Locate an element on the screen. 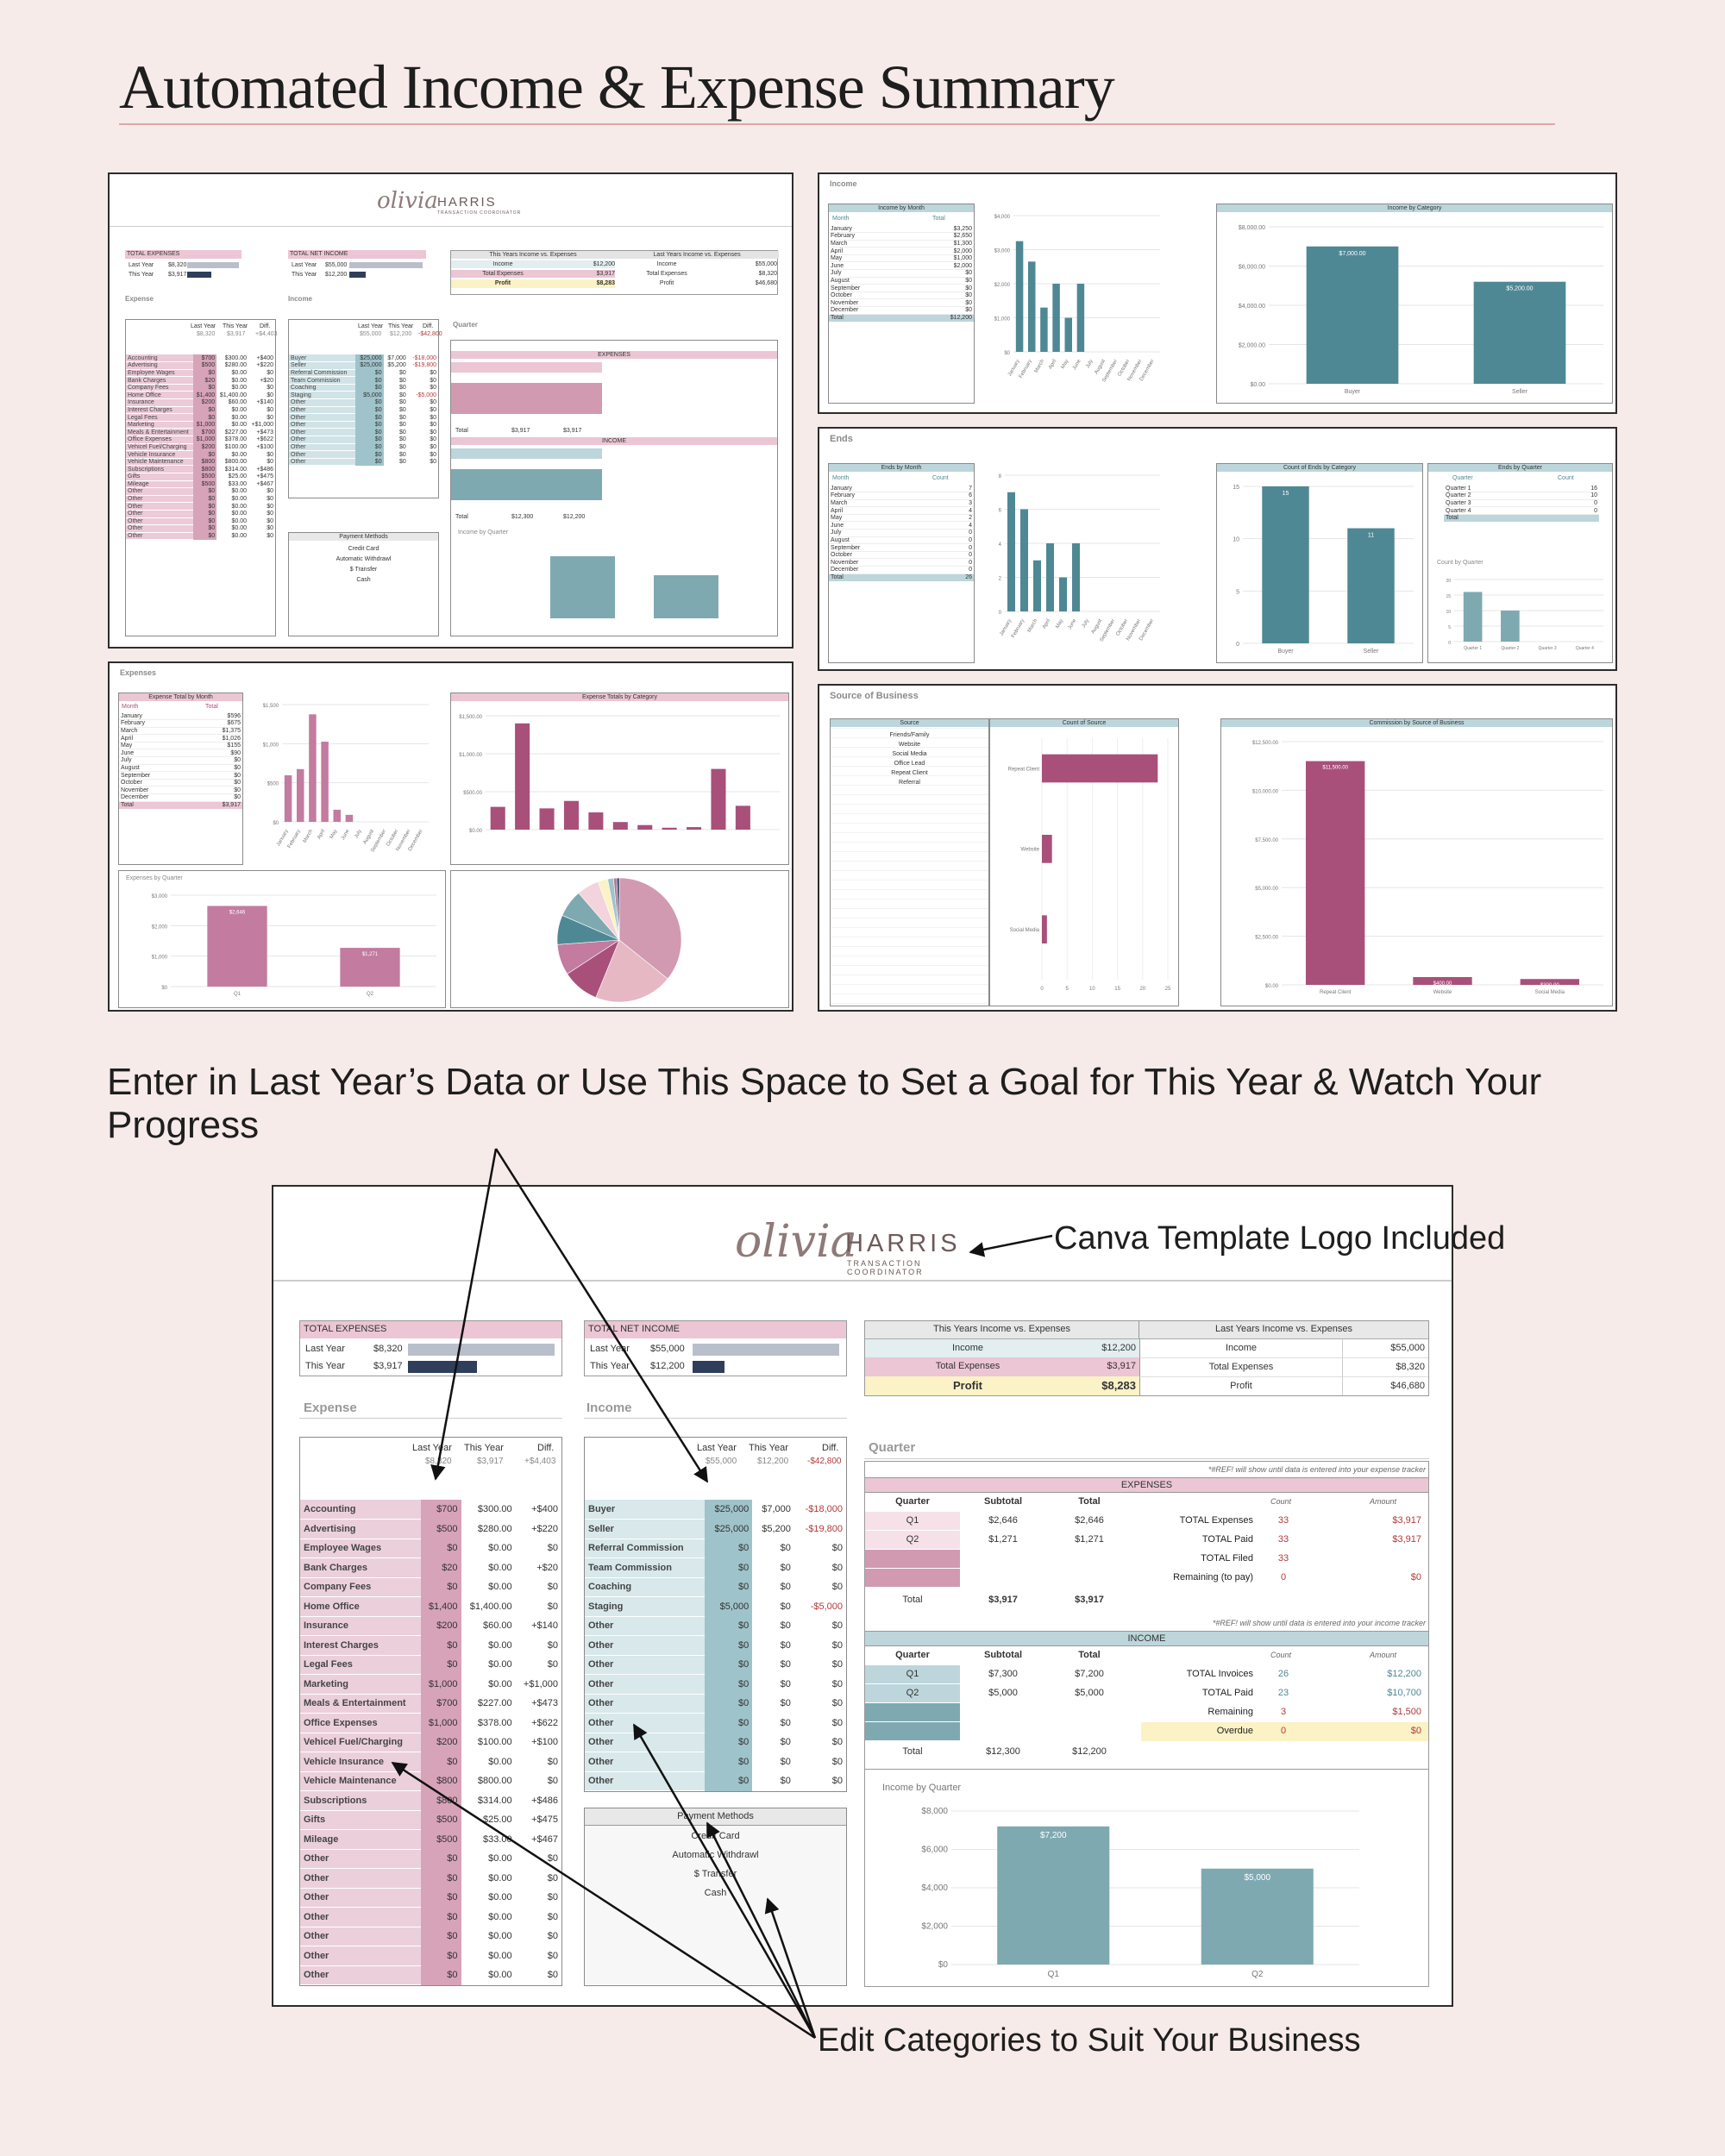 The height and width of the screenshot is (2156, 1725). category-name: Other is located at coordinates (322, 410).